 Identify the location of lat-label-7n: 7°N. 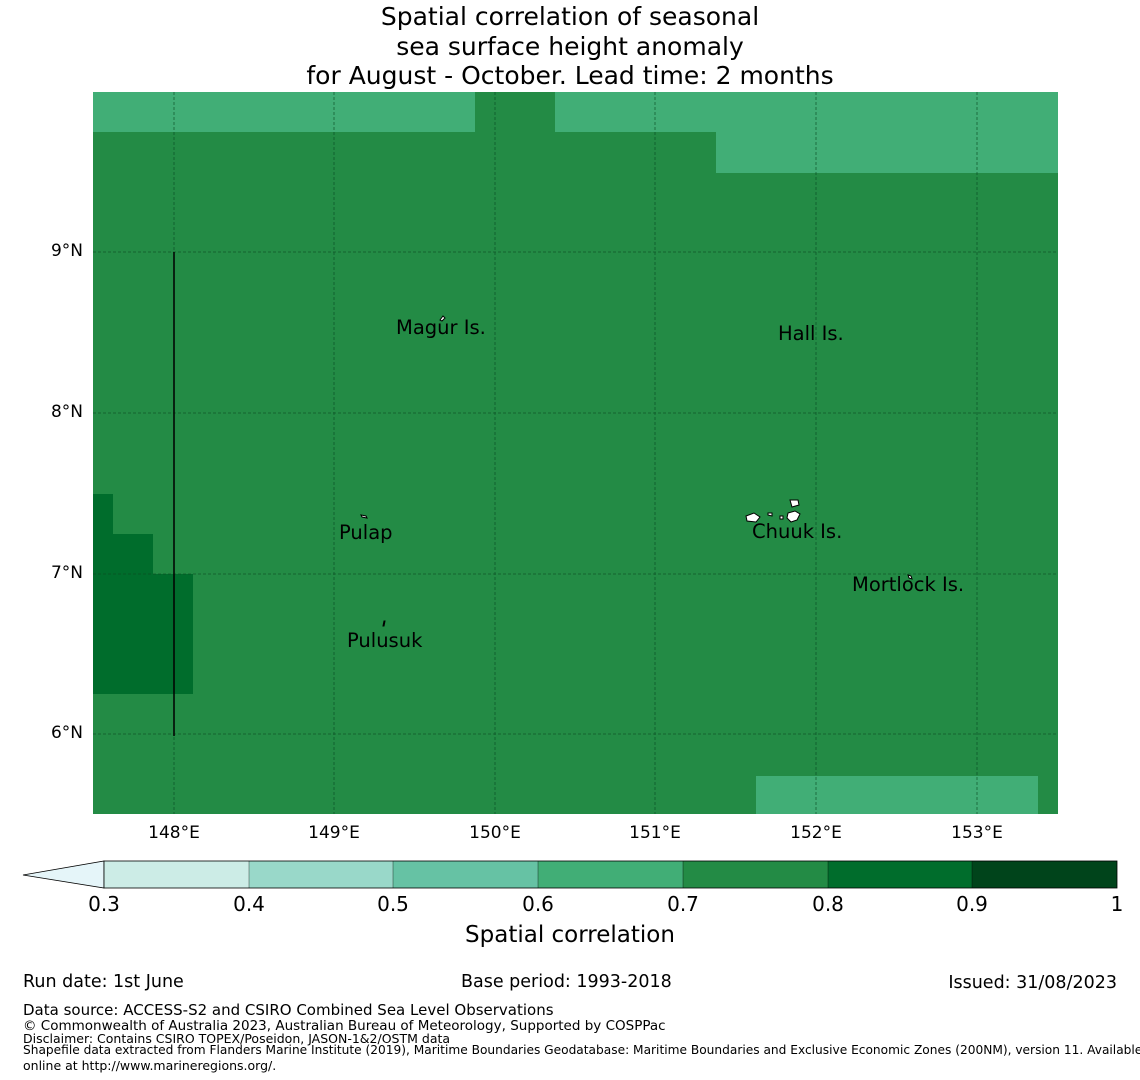
(66, 573).